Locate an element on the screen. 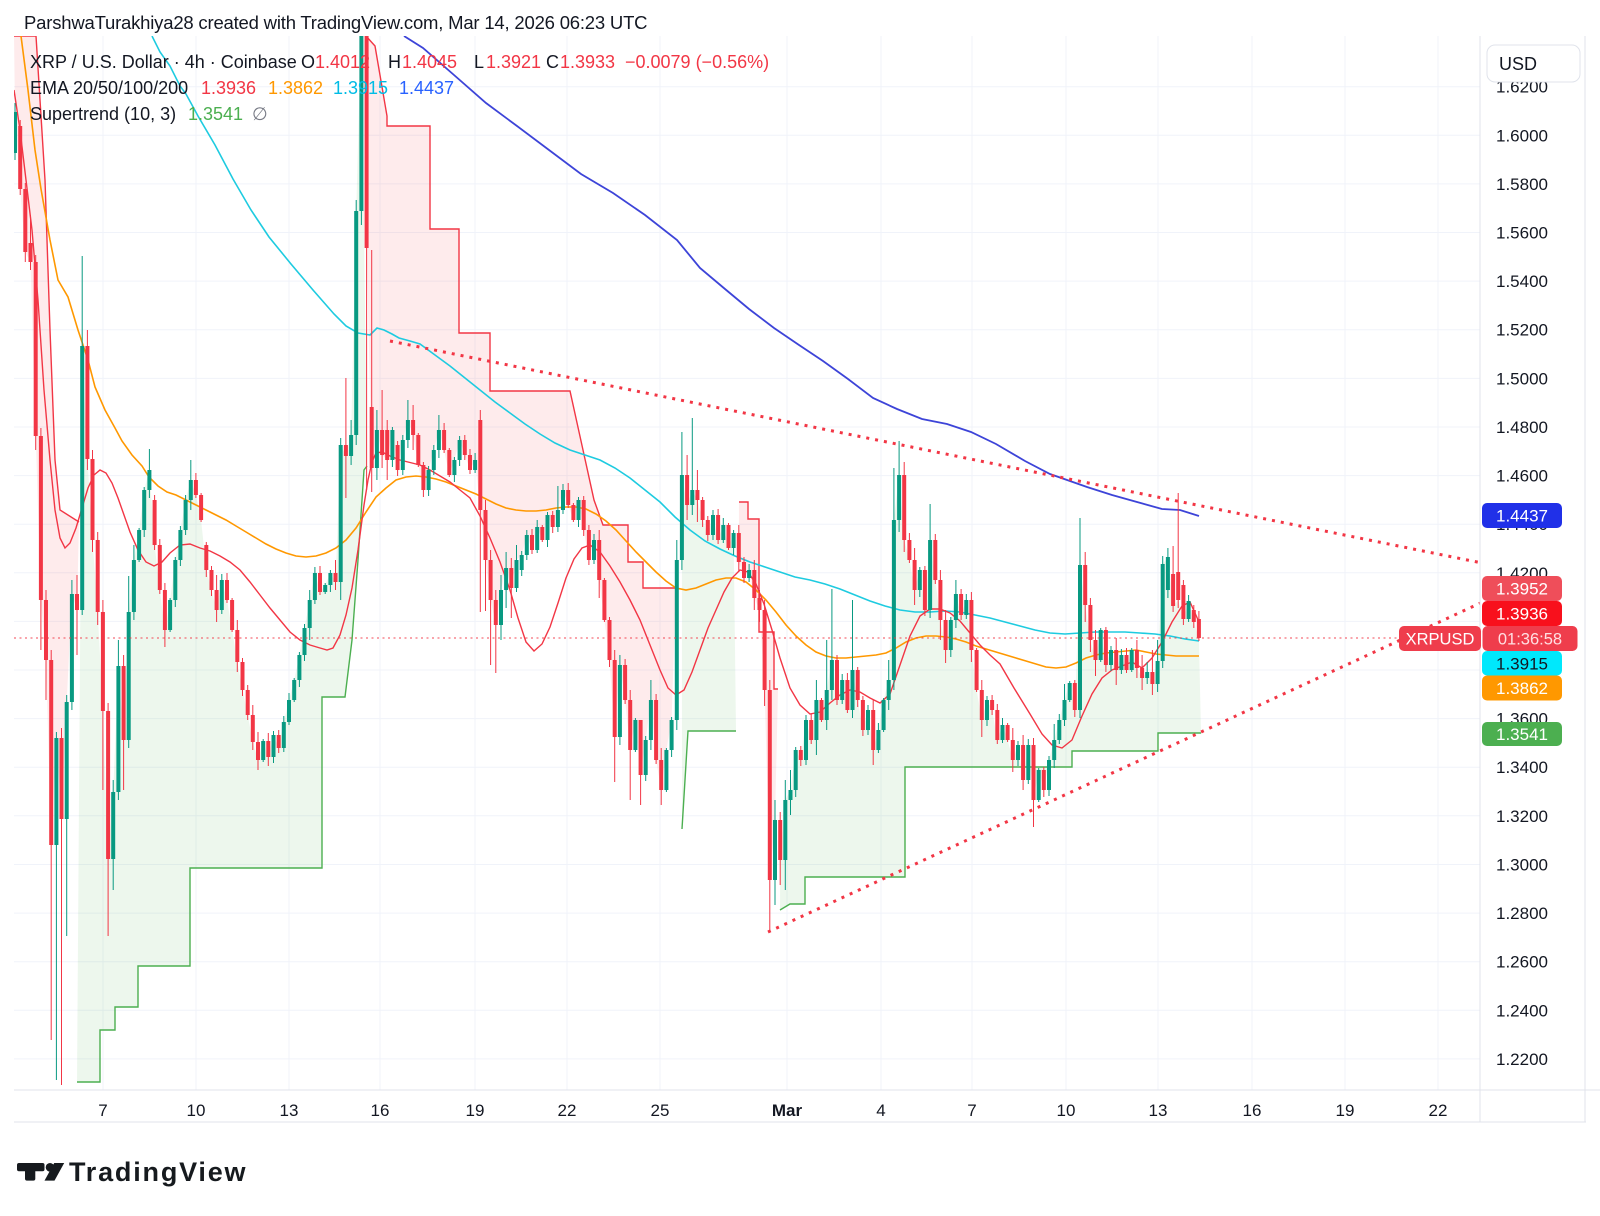 The height and width of the screenshot is (1216, 1600). svg-text: 1.5600 is located at coordinates (1522, 233).